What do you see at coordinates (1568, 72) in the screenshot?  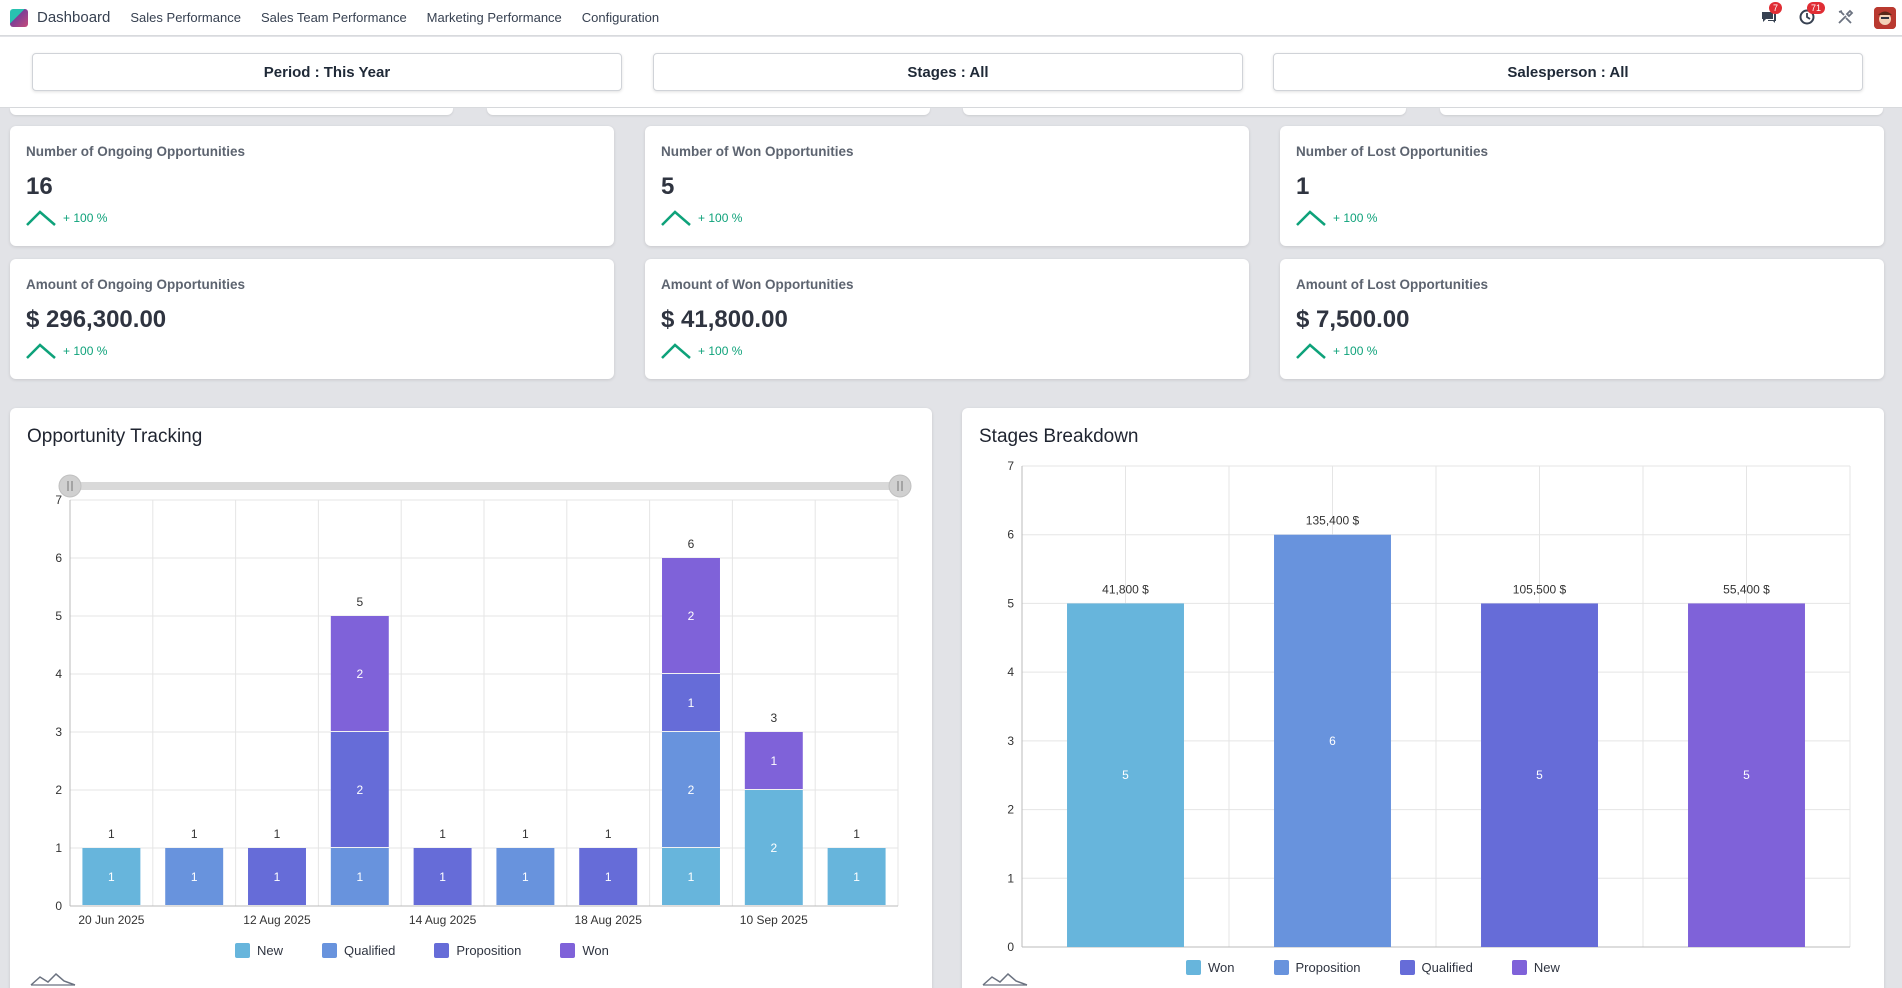 I see `salesperson-filter: Salesperson : All` at bounding box center [1568, 72].